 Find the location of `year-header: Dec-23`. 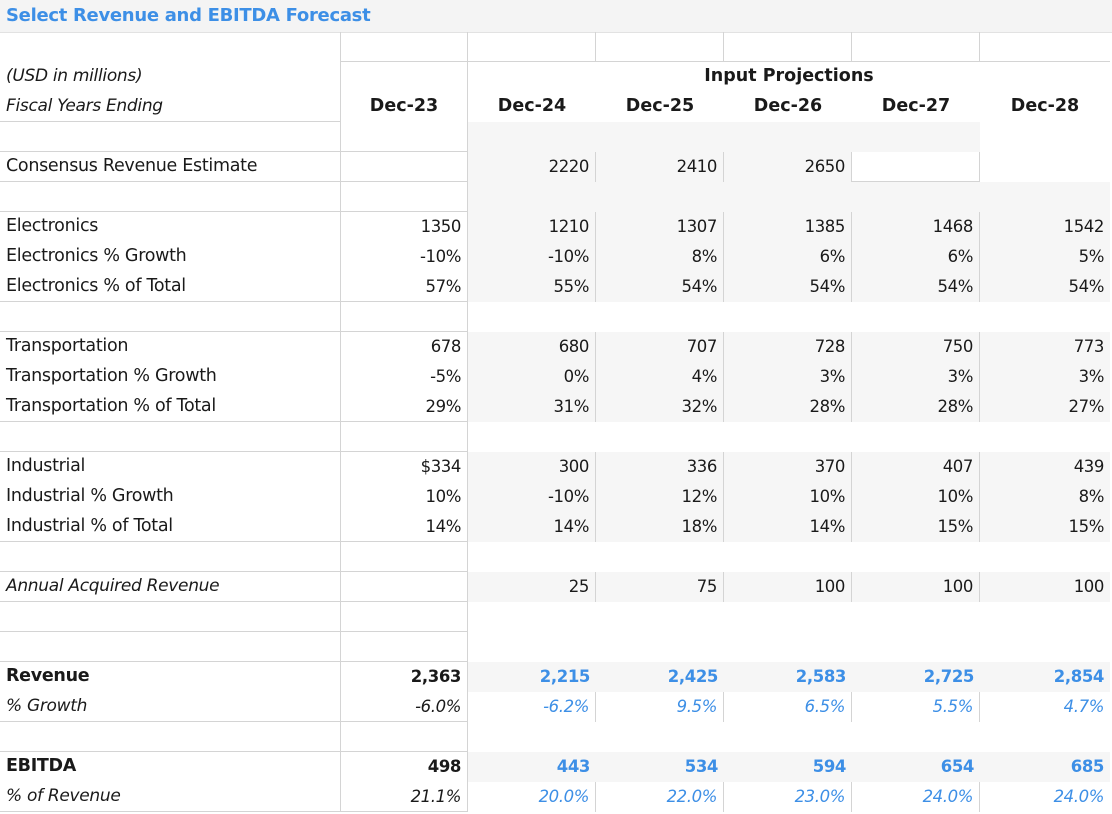

year-header: Dec-23 is located at coordinates (404, 107).